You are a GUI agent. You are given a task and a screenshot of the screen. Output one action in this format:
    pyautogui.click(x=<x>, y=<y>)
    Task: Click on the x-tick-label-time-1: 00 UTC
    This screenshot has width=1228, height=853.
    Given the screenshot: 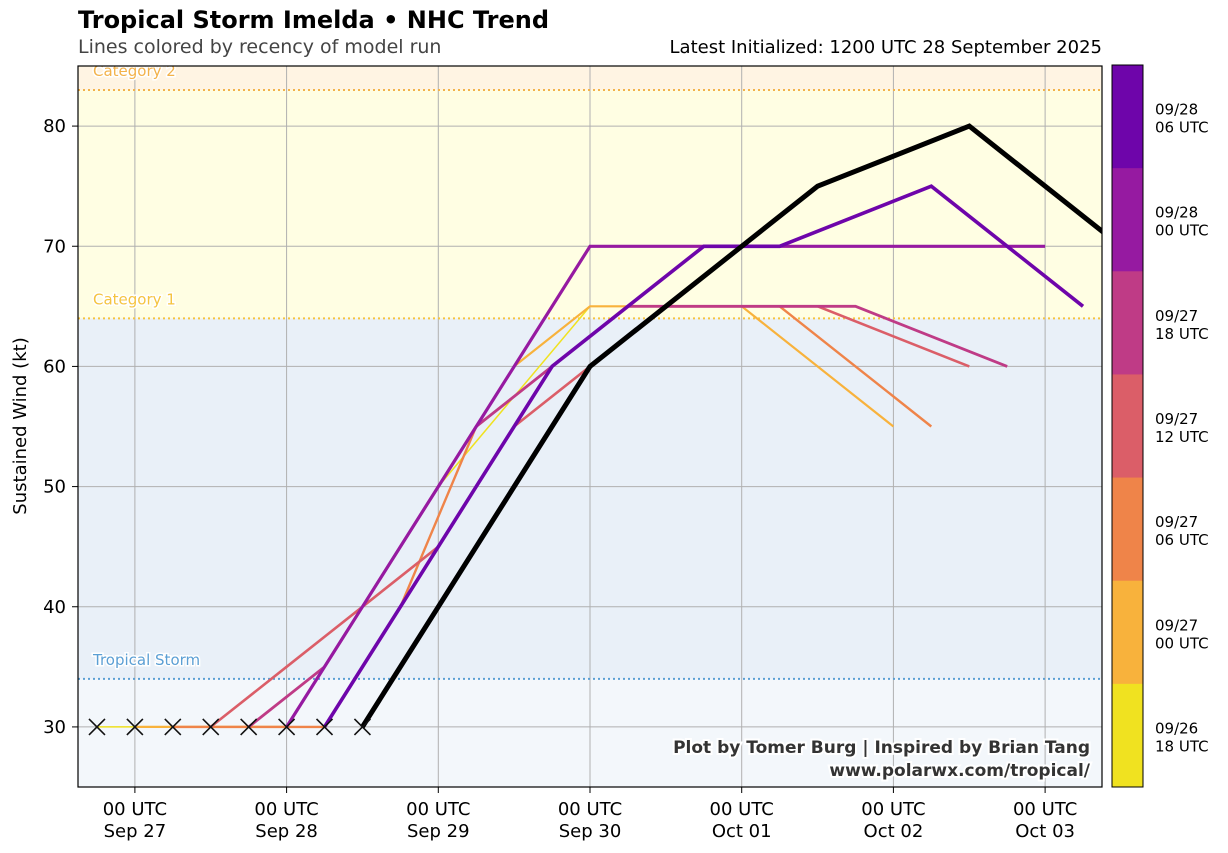 What is the action you would take?
    pyautogui.click(x=286, y=809)
    